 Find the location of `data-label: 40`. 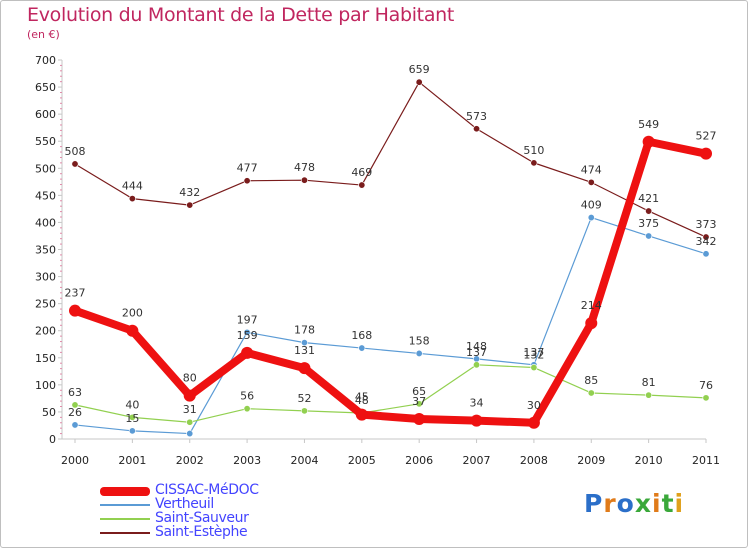

data-label: 40 is located at coordinates (132, 404).